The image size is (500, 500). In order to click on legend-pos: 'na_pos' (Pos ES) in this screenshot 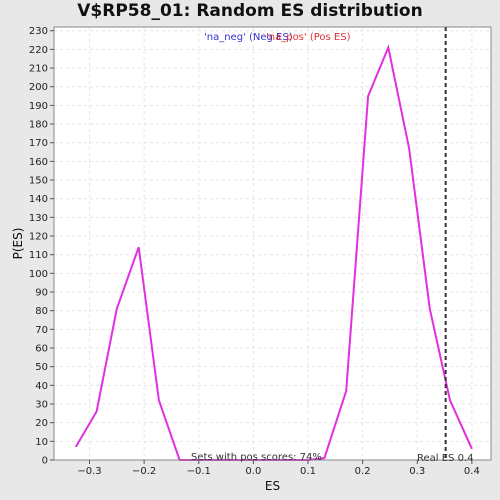, I will do `click(308, 37)`.